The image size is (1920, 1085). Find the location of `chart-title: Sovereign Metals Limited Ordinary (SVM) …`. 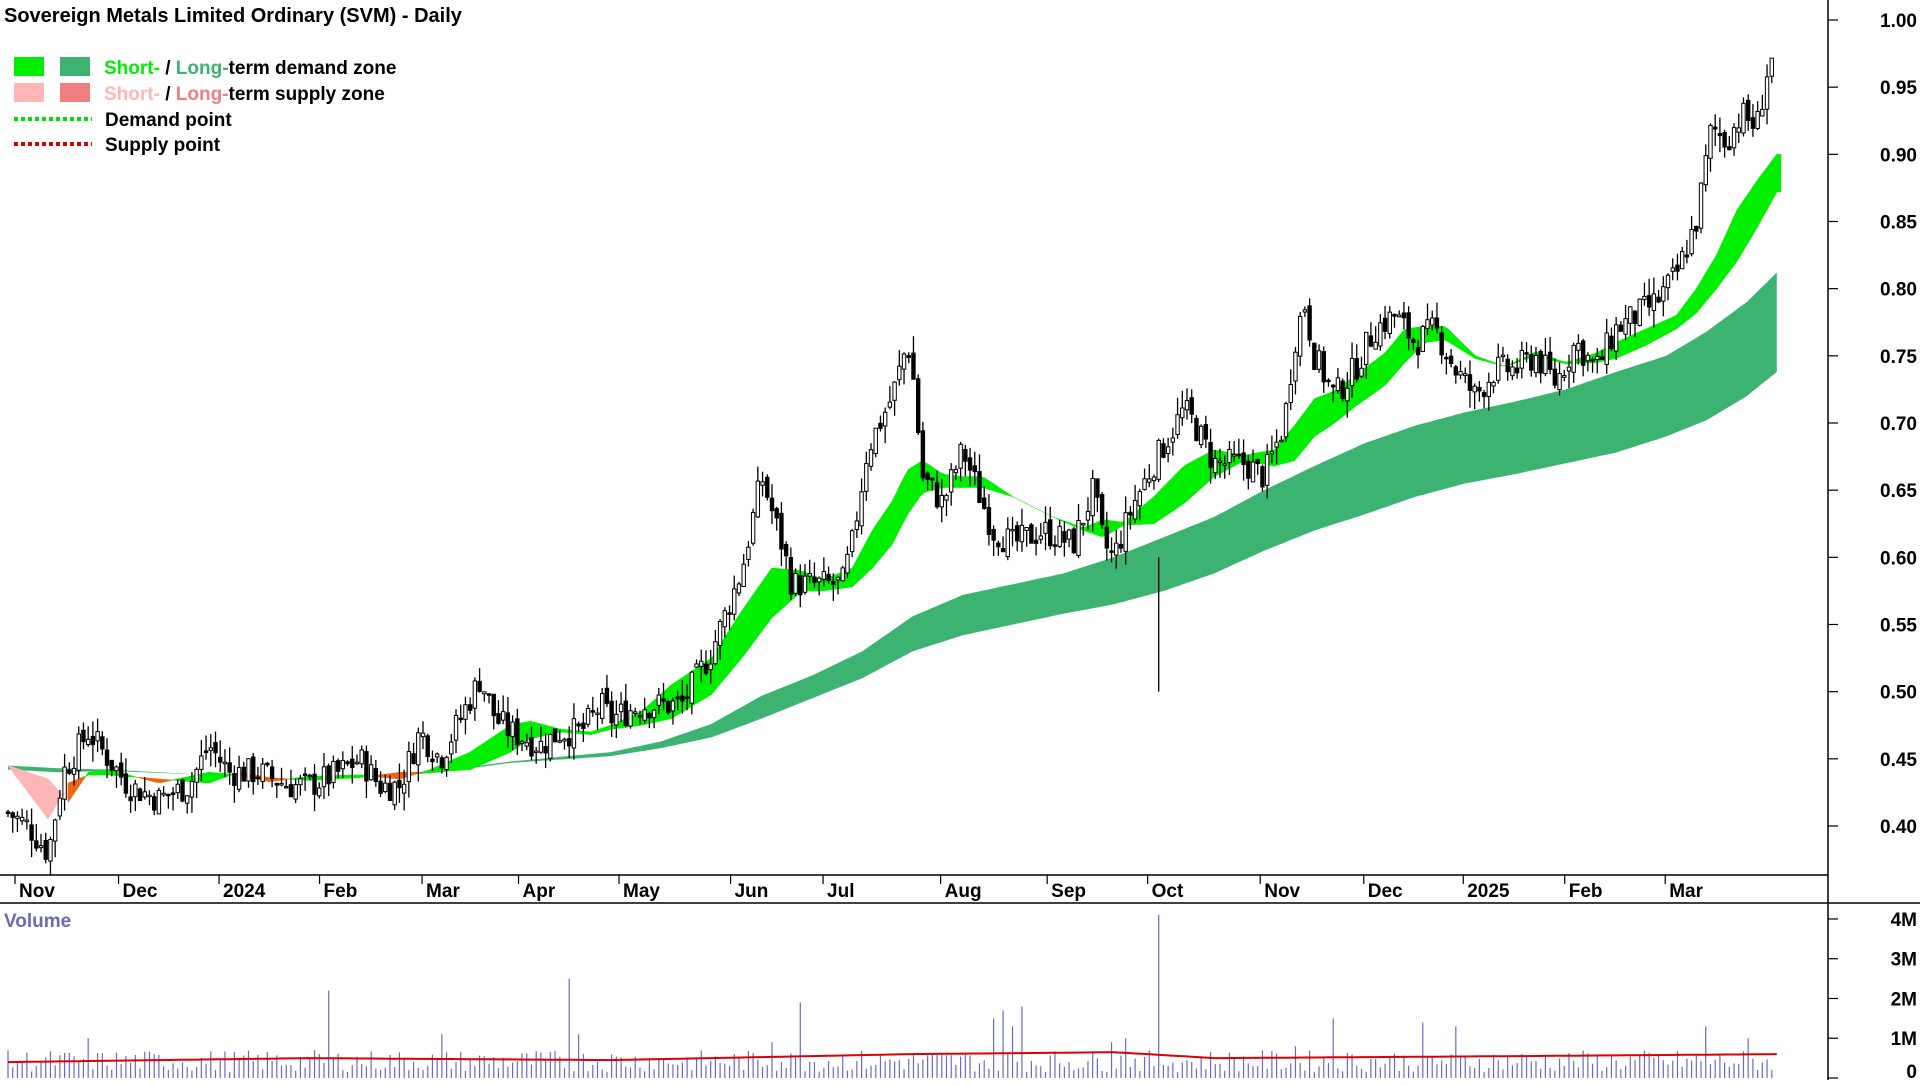

chart-title: Sovereign Metals Limited Ordinary (SVM) … is located at coordinates (233, 16).